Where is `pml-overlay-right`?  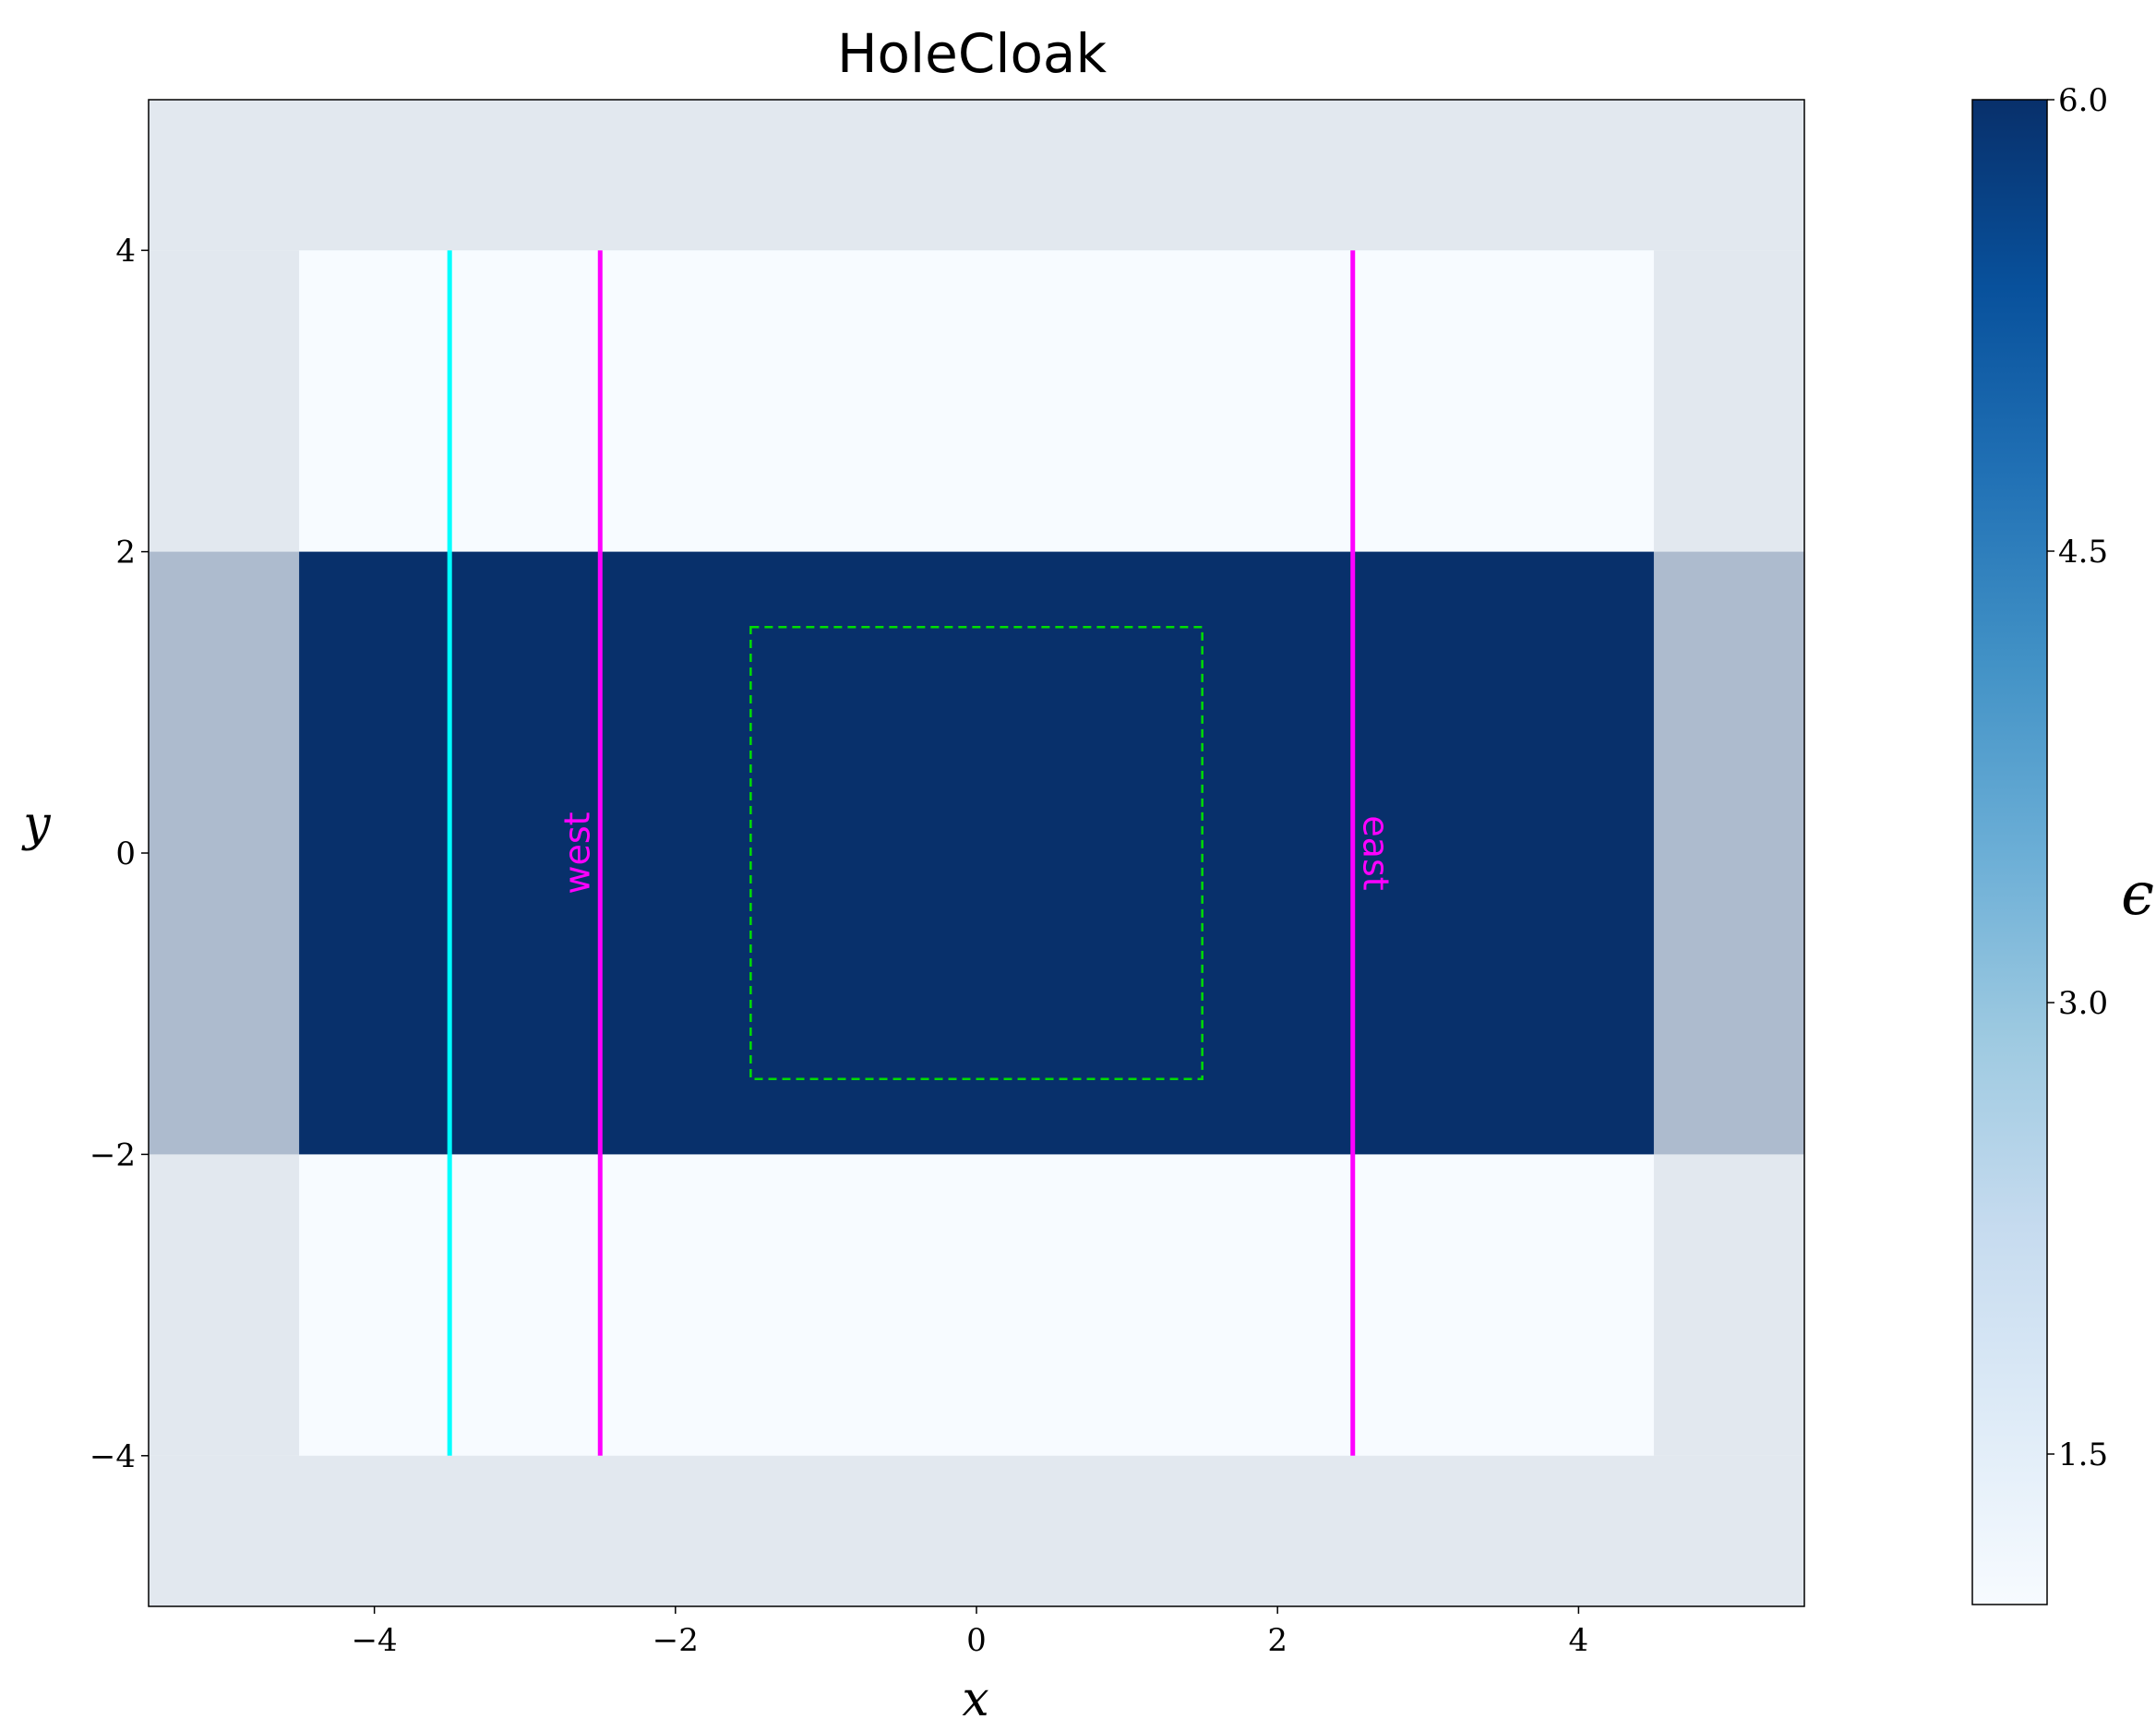 pml-overlay-right is located at coordinates (1728, 853).